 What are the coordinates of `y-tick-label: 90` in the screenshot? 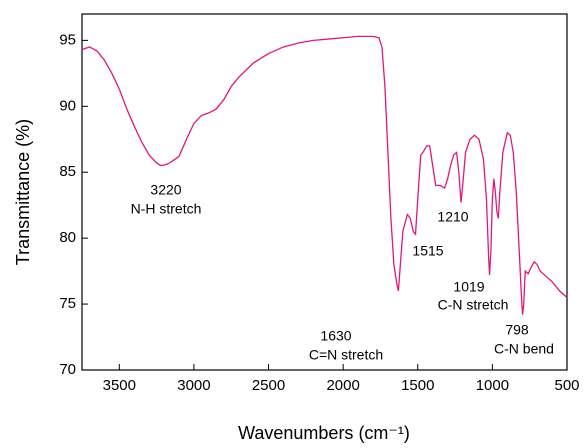 It's located at (67, 105).